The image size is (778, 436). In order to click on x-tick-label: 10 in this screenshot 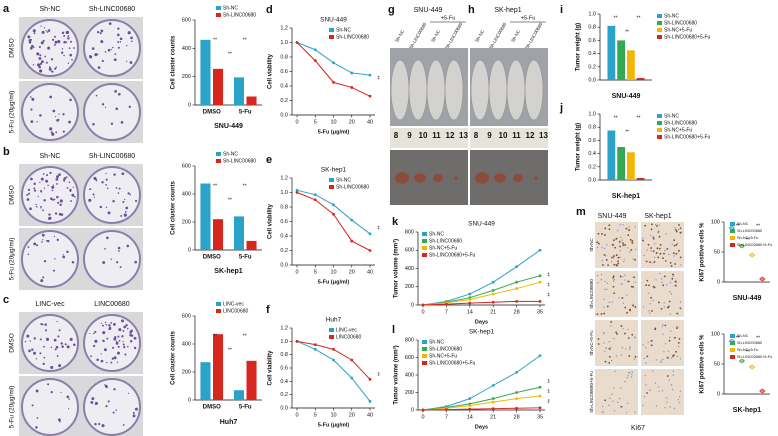, I will do `click(333, 122)`.